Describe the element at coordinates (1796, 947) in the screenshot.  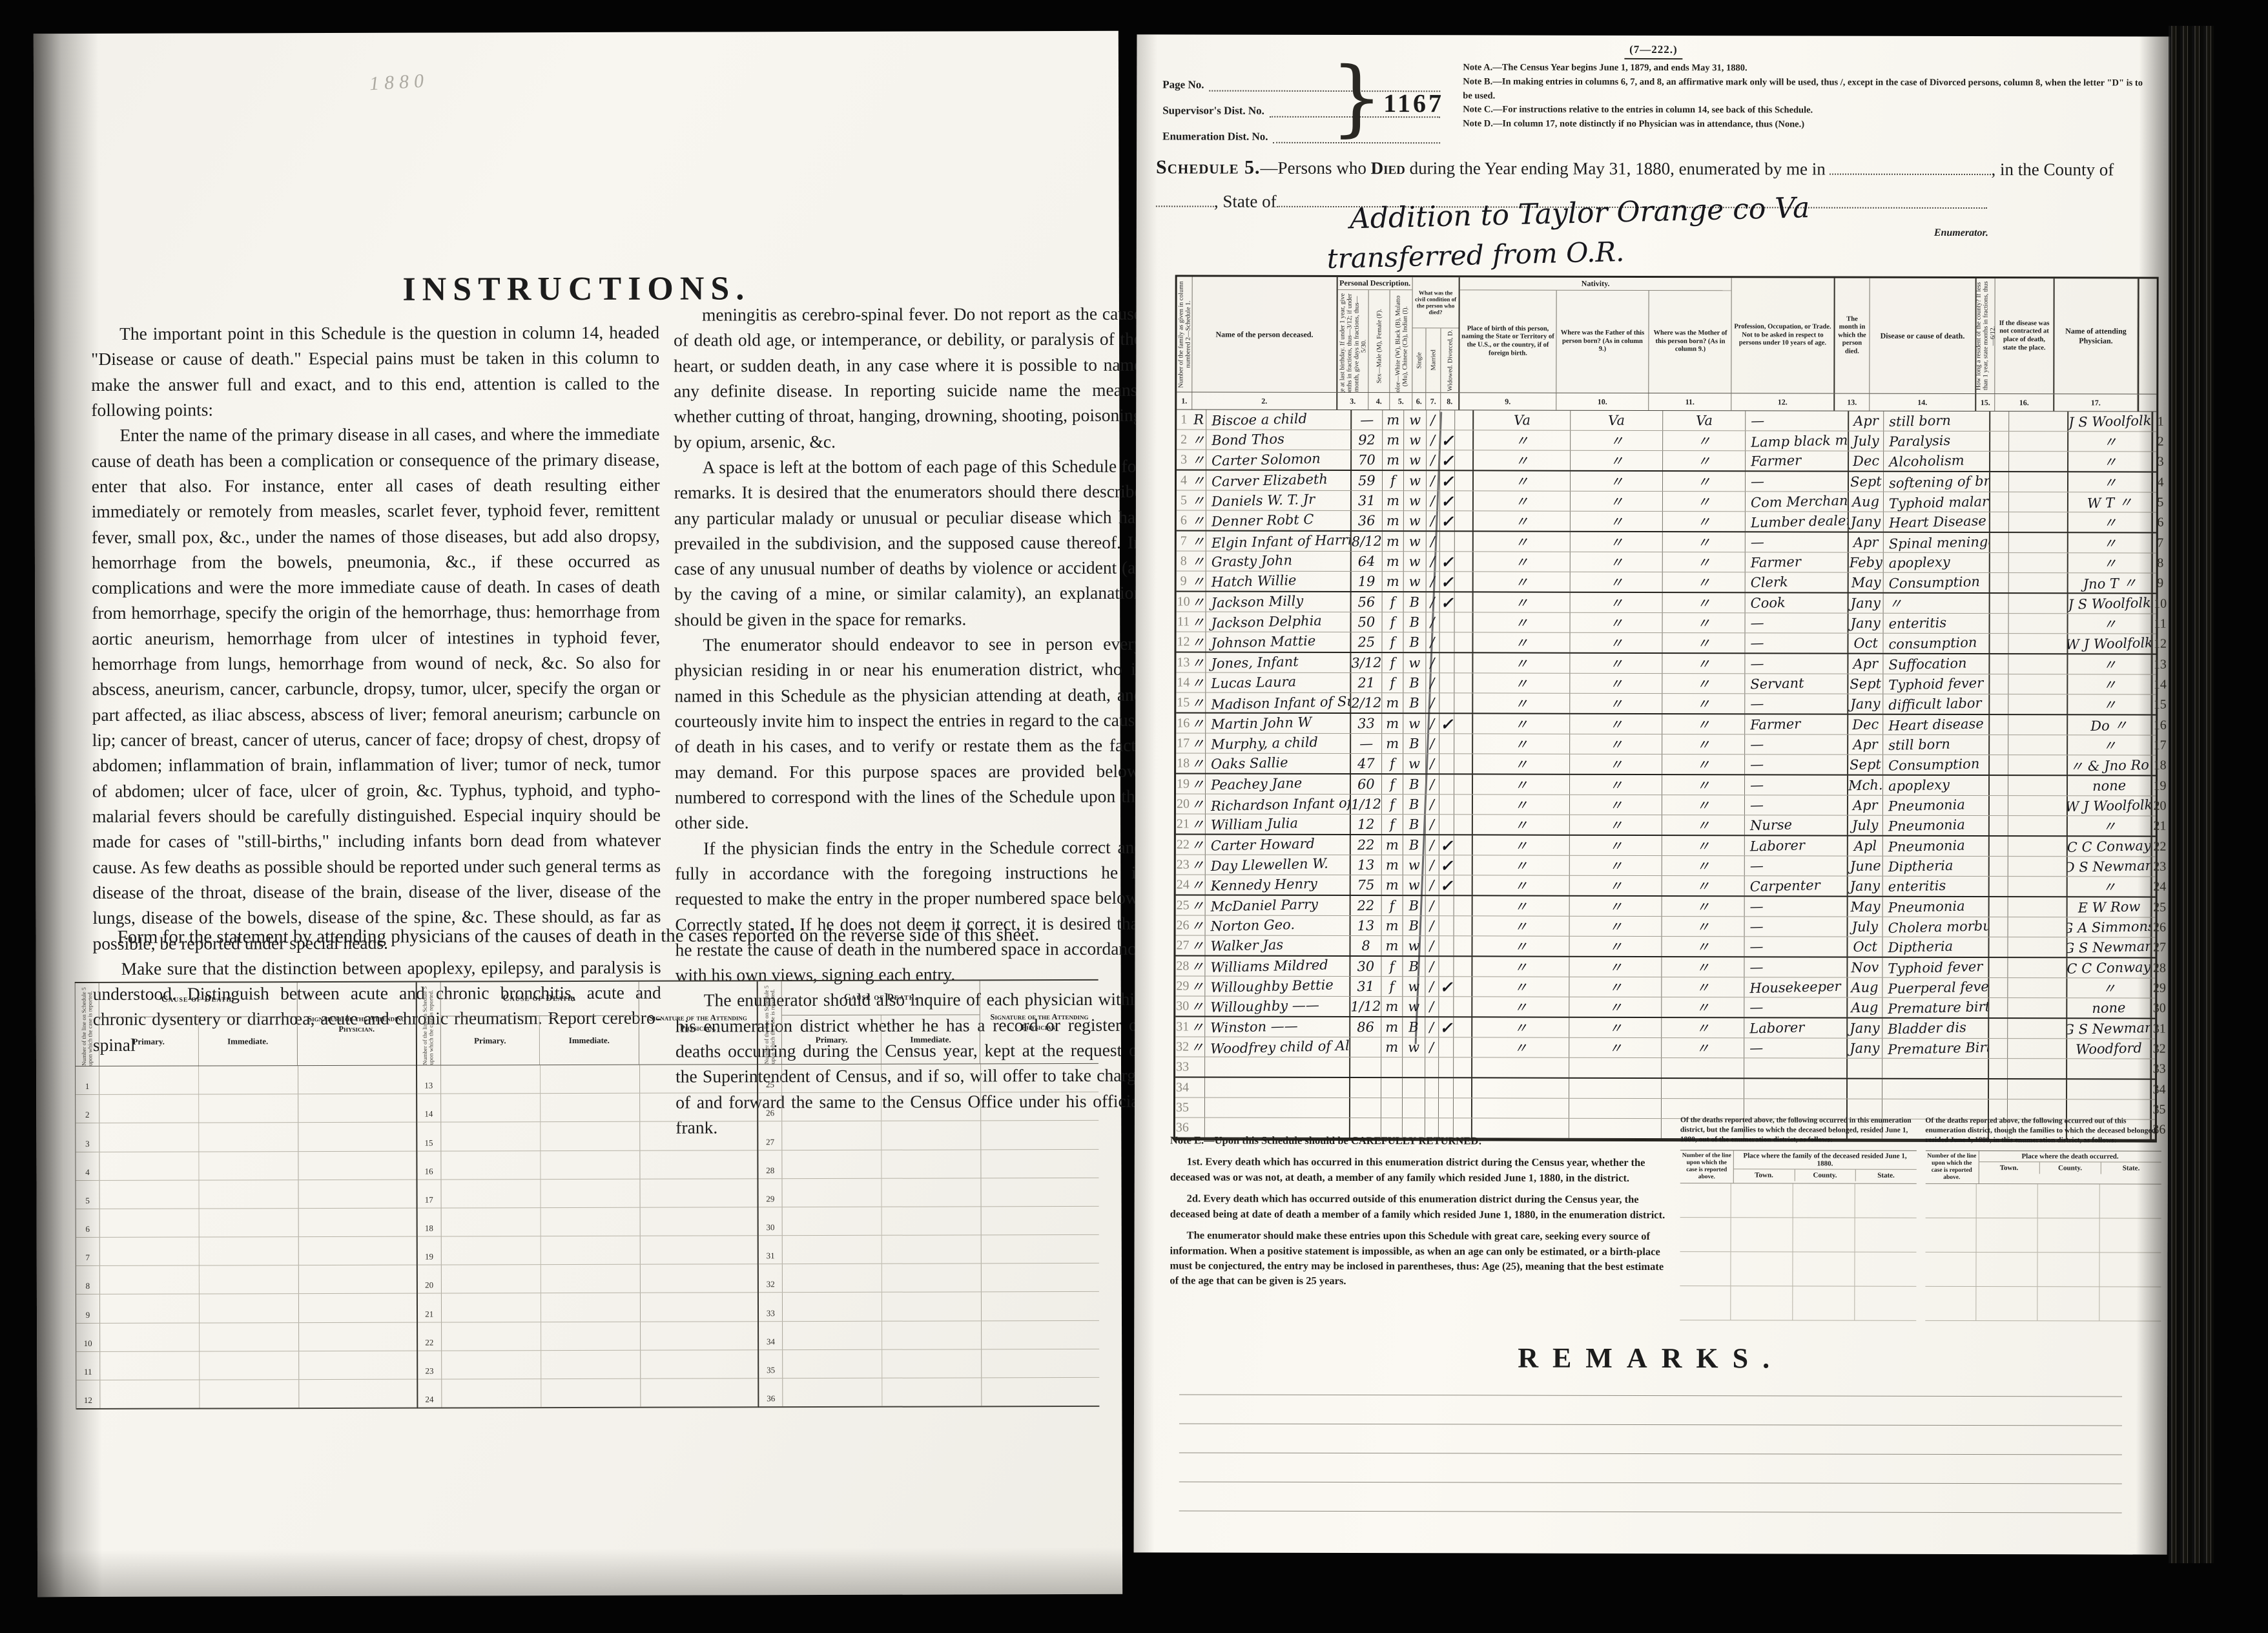
I see `cell-occupation: —` at that location.